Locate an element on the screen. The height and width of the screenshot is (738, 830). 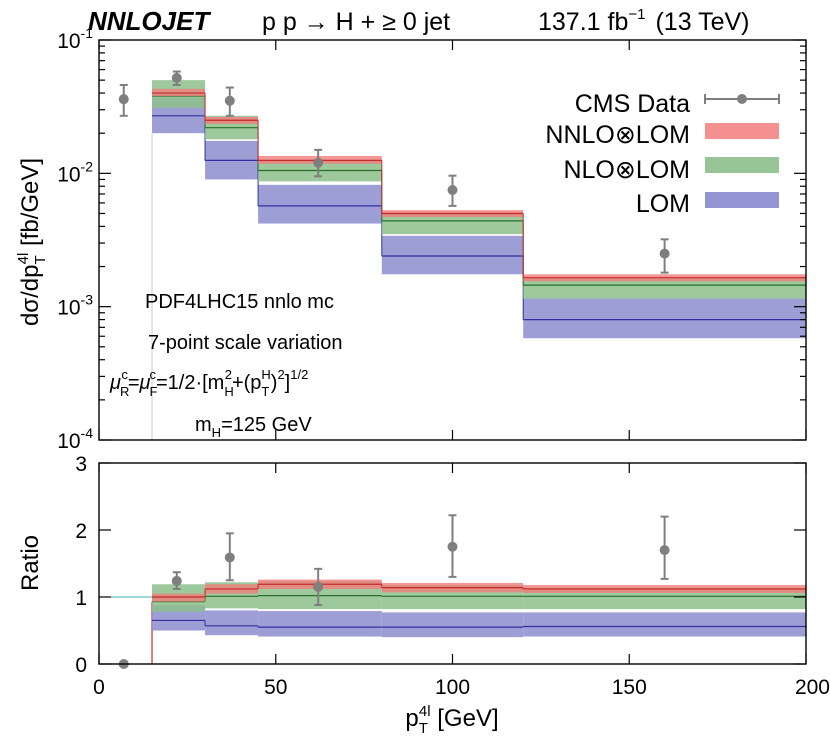
process-label: p p → H + ≥ 0 jet is located at coordinates (356, 22).